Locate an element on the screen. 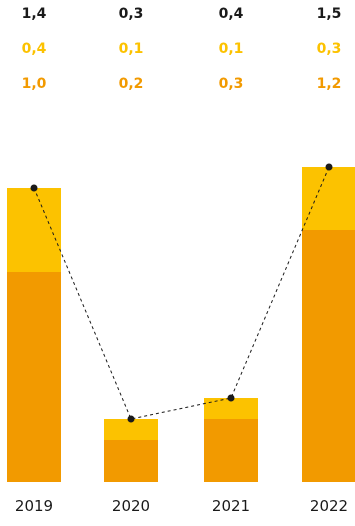  header-label-row1-2021: 0,4 is located at coordinates (231, 14).